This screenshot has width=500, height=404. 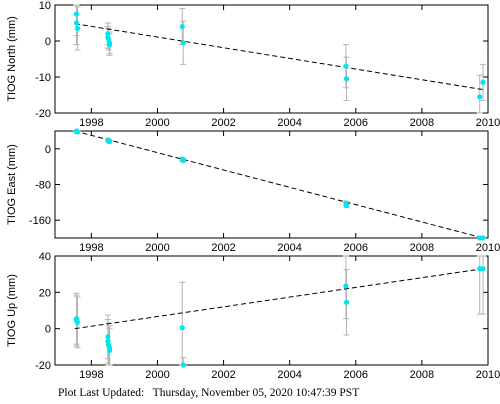 I want to click on y-tick-label: 10, so click(x=45, y=6).